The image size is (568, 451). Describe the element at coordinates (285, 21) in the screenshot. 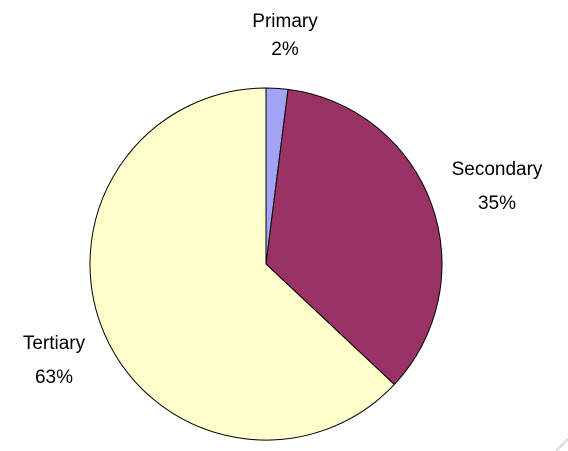

I see `slice-label-primary: Primary` at that location.